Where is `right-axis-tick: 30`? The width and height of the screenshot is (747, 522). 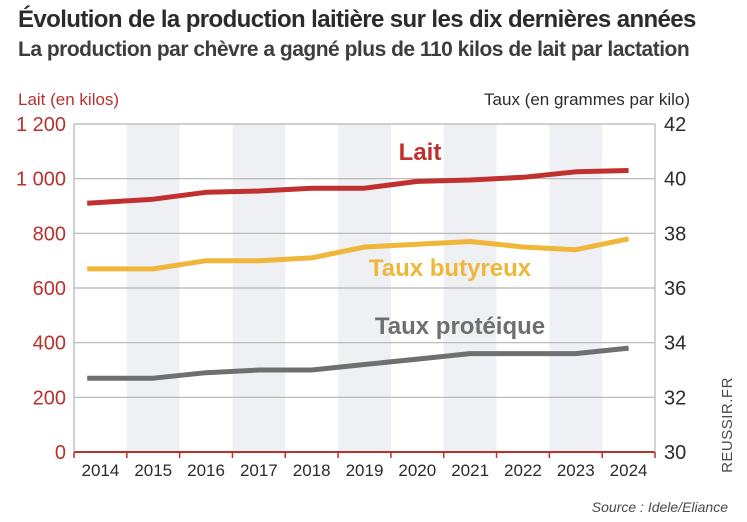 right-axis-tick: 30 is located at coordinates (675, 453).